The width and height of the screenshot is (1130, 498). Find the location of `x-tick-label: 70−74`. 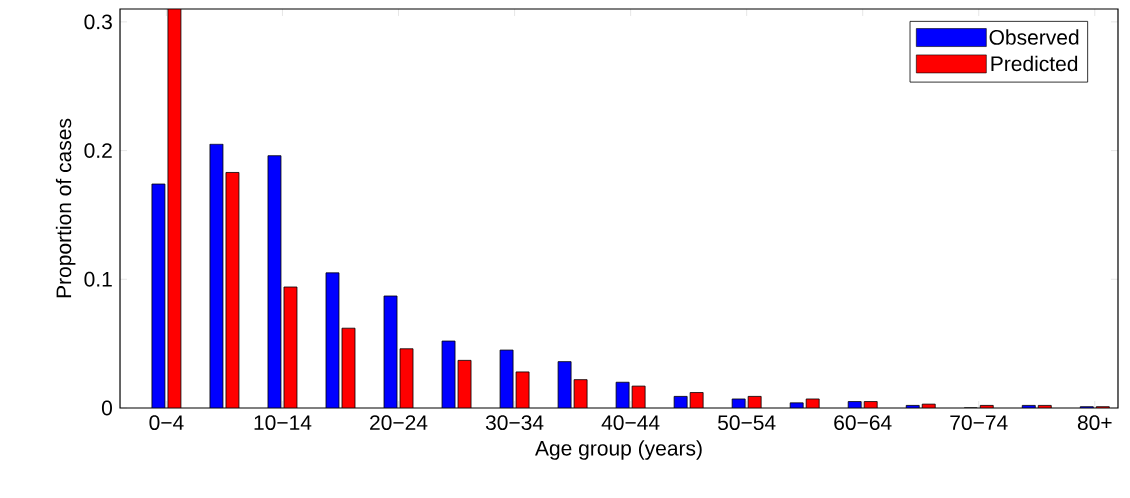

x-tick-label: 70−74 is located at coordinates (979, 423).